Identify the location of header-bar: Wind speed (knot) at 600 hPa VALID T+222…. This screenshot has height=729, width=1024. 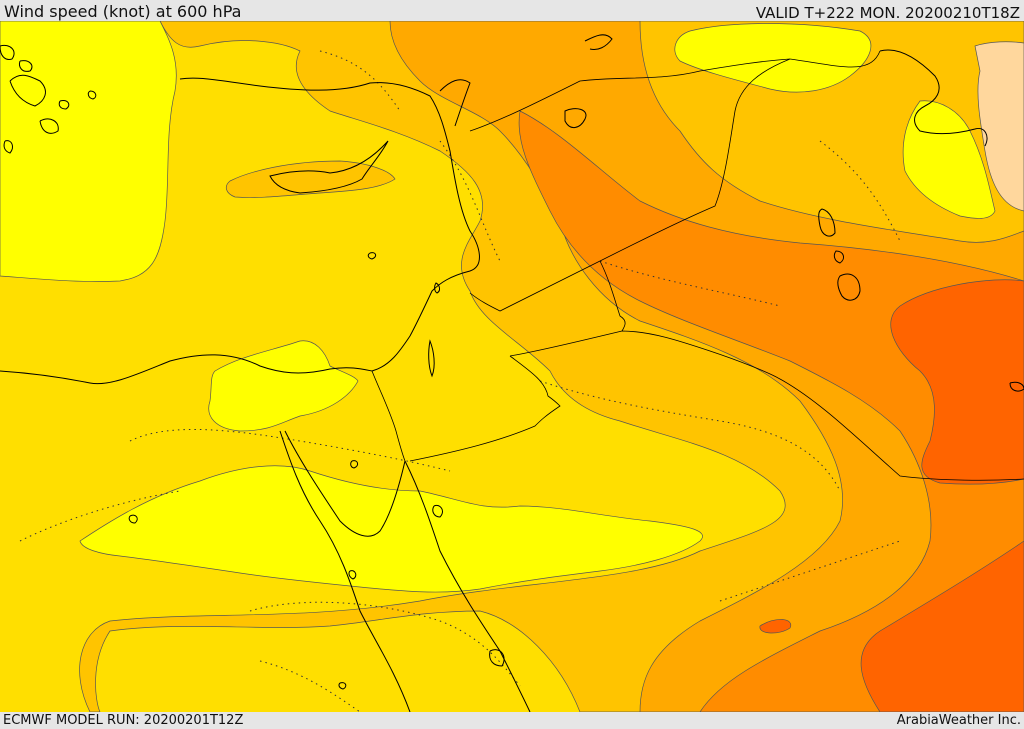
(512, 10).